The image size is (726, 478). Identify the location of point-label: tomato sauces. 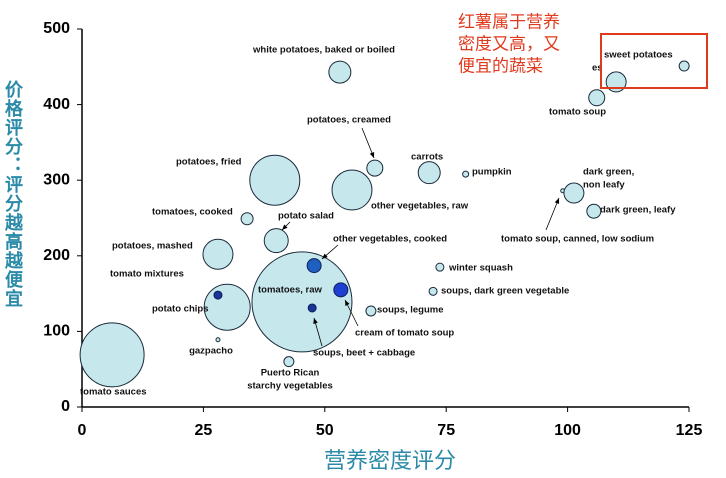
(113, 392).